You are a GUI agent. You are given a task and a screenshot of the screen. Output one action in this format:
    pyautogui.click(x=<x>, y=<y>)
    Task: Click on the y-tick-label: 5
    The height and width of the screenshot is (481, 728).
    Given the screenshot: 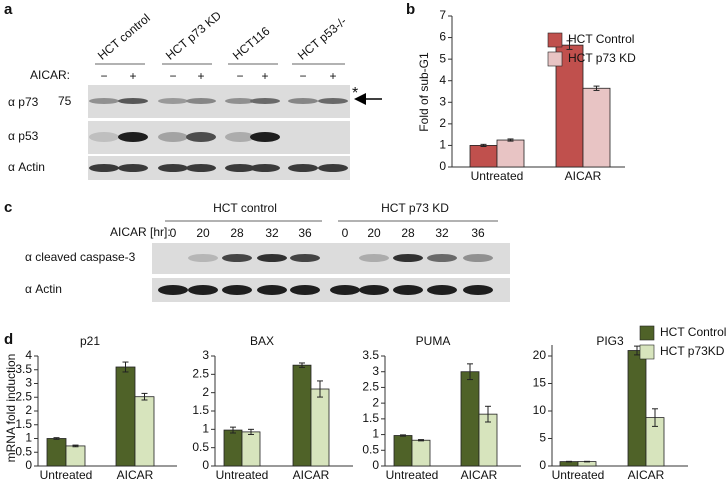 What is the action you would take?
    pyautogui.click(x=442, y=58)
    